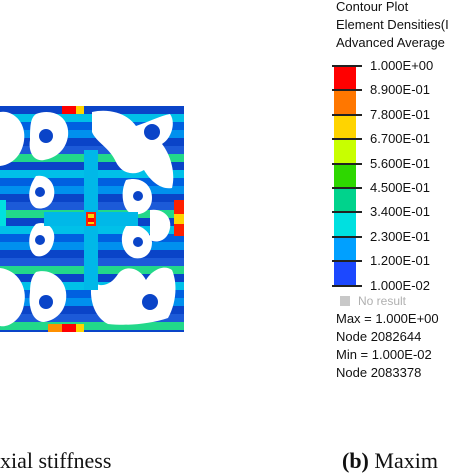 This screenshot has width=474, height=474. Describe the element at coordinates (400, 163) in the screenshot. I see `legend-tick-label: 5.600E-01` at that location.